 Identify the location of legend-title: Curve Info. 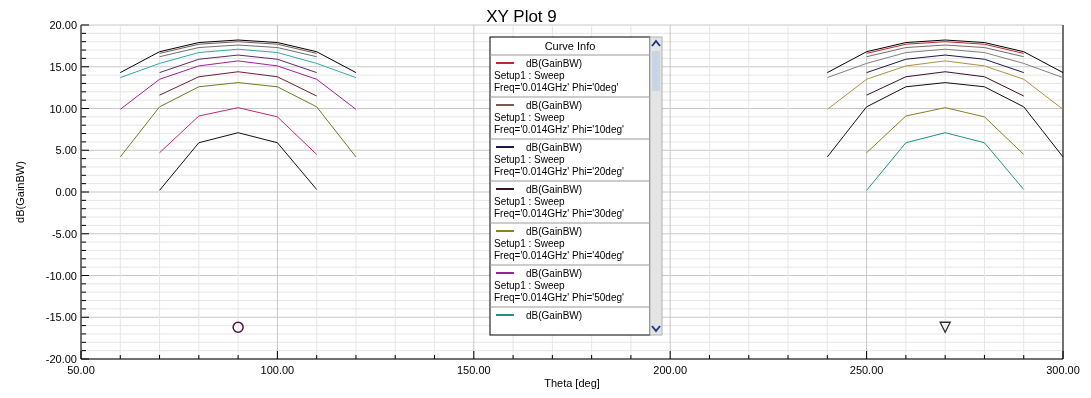
(570, 46).